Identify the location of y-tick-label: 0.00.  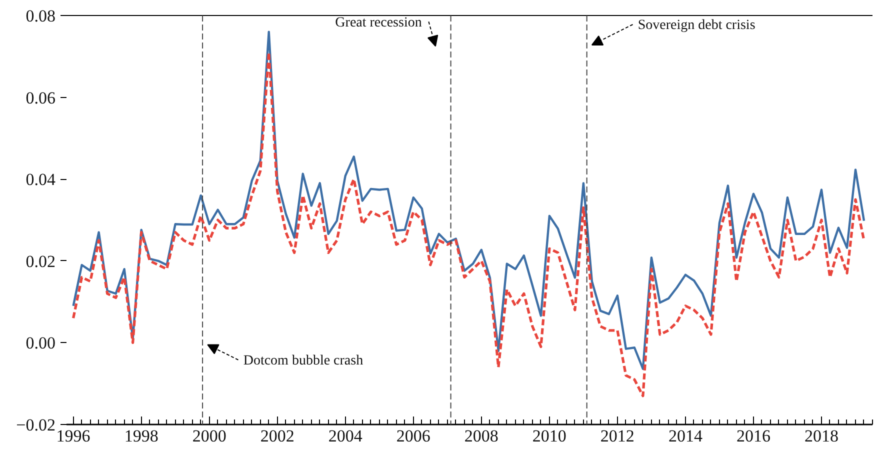
(41, 343).